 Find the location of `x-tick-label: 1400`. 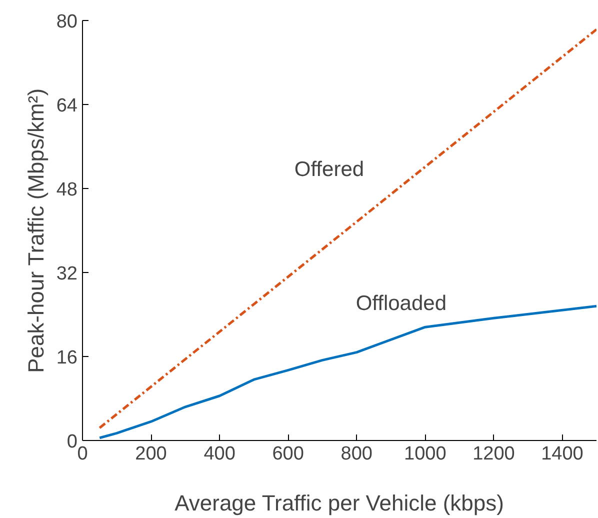

x-tick-label: 1400 is located at coordinates (562, 454).